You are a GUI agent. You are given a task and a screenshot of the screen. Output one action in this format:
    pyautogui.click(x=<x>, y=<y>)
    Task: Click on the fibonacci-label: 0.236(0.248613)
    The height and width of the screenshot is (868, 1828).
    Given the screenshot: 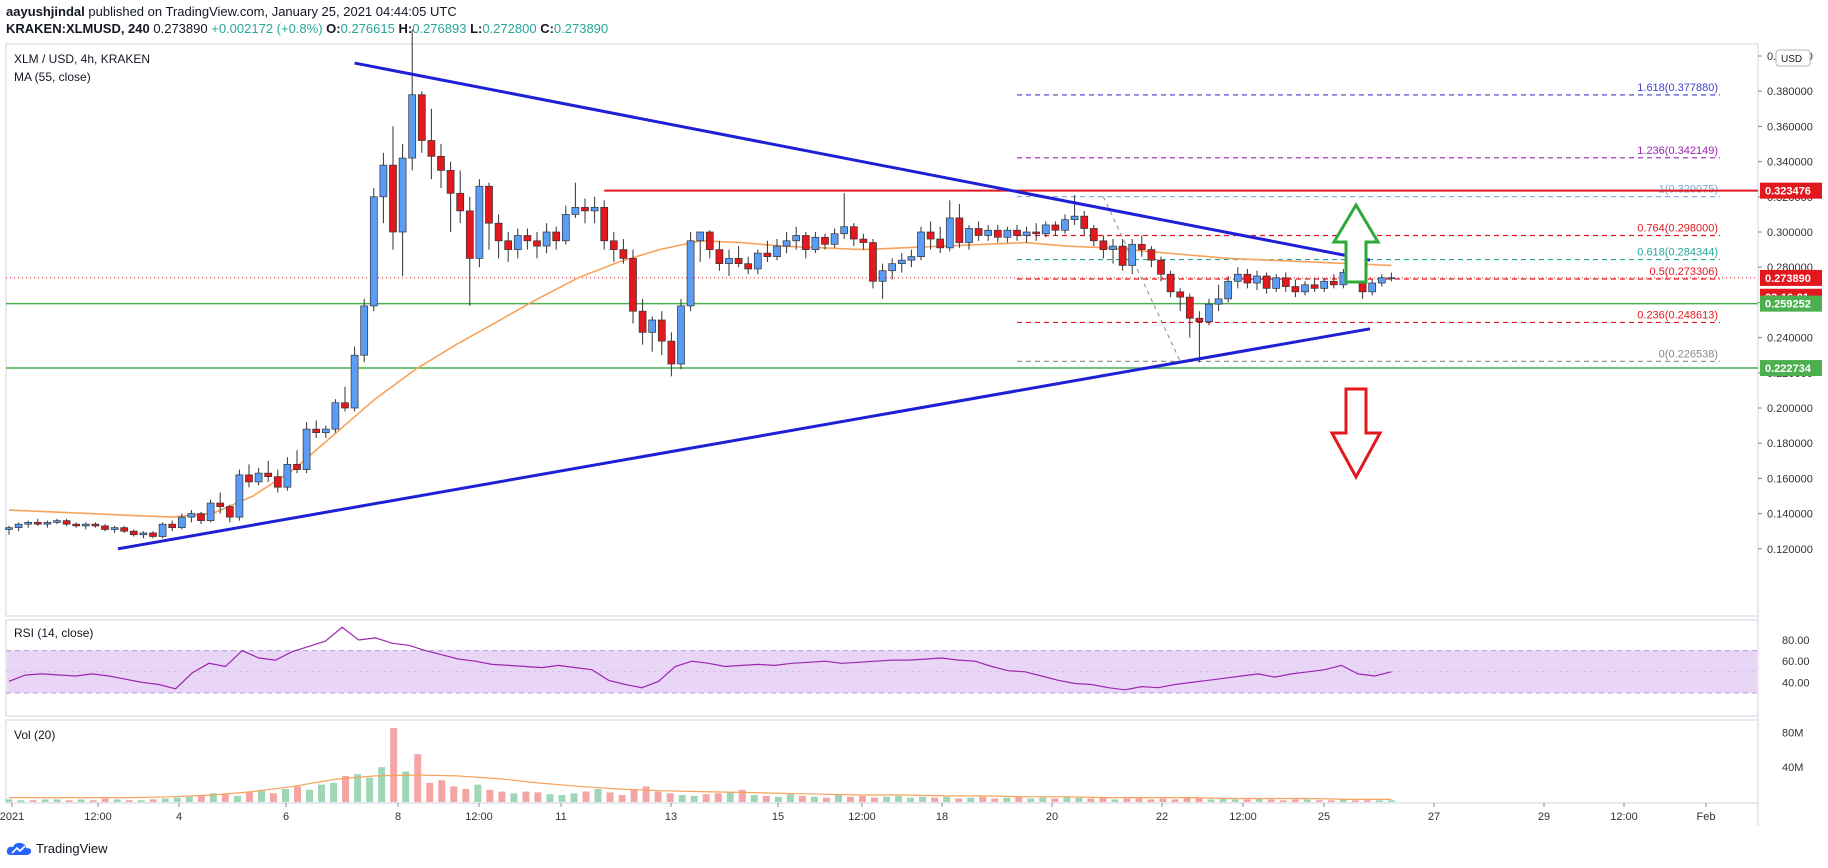 What is the action you would take?
    pyautogui.click(x=1677, y=315)
    